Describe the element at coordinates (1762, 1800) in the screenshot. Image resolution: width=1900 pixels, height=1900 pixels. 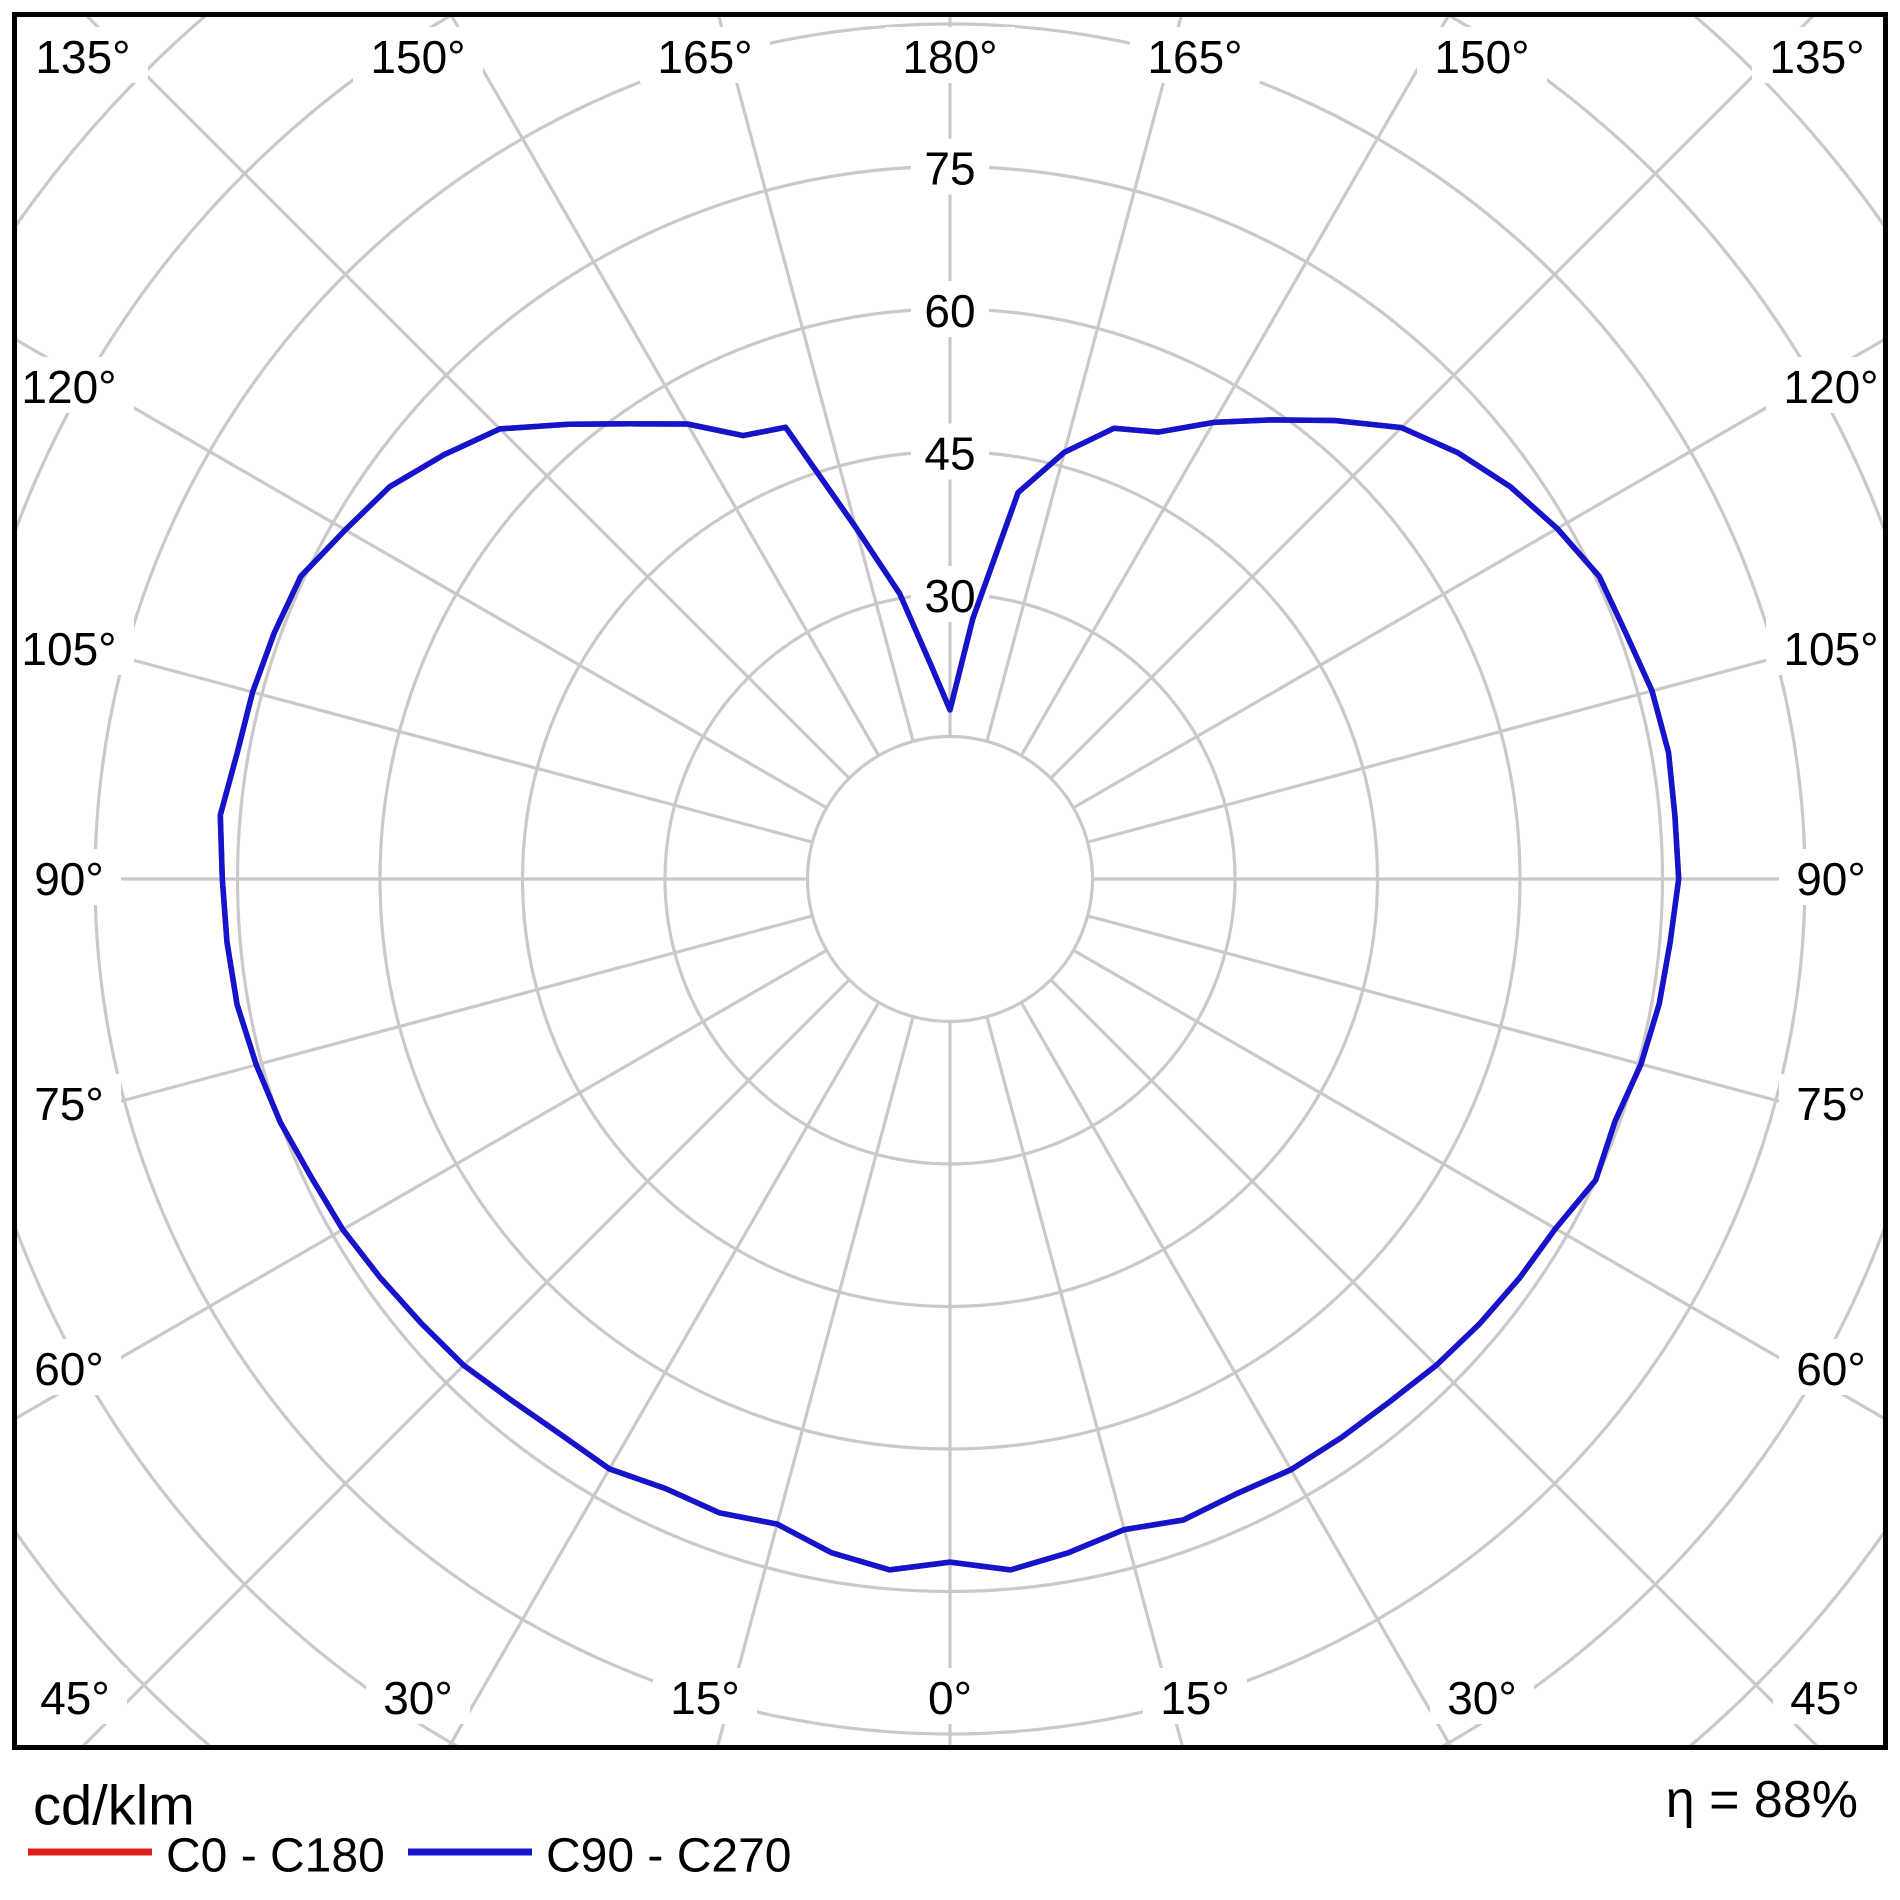
I see `efficiency-label: η = 88%` at that location.